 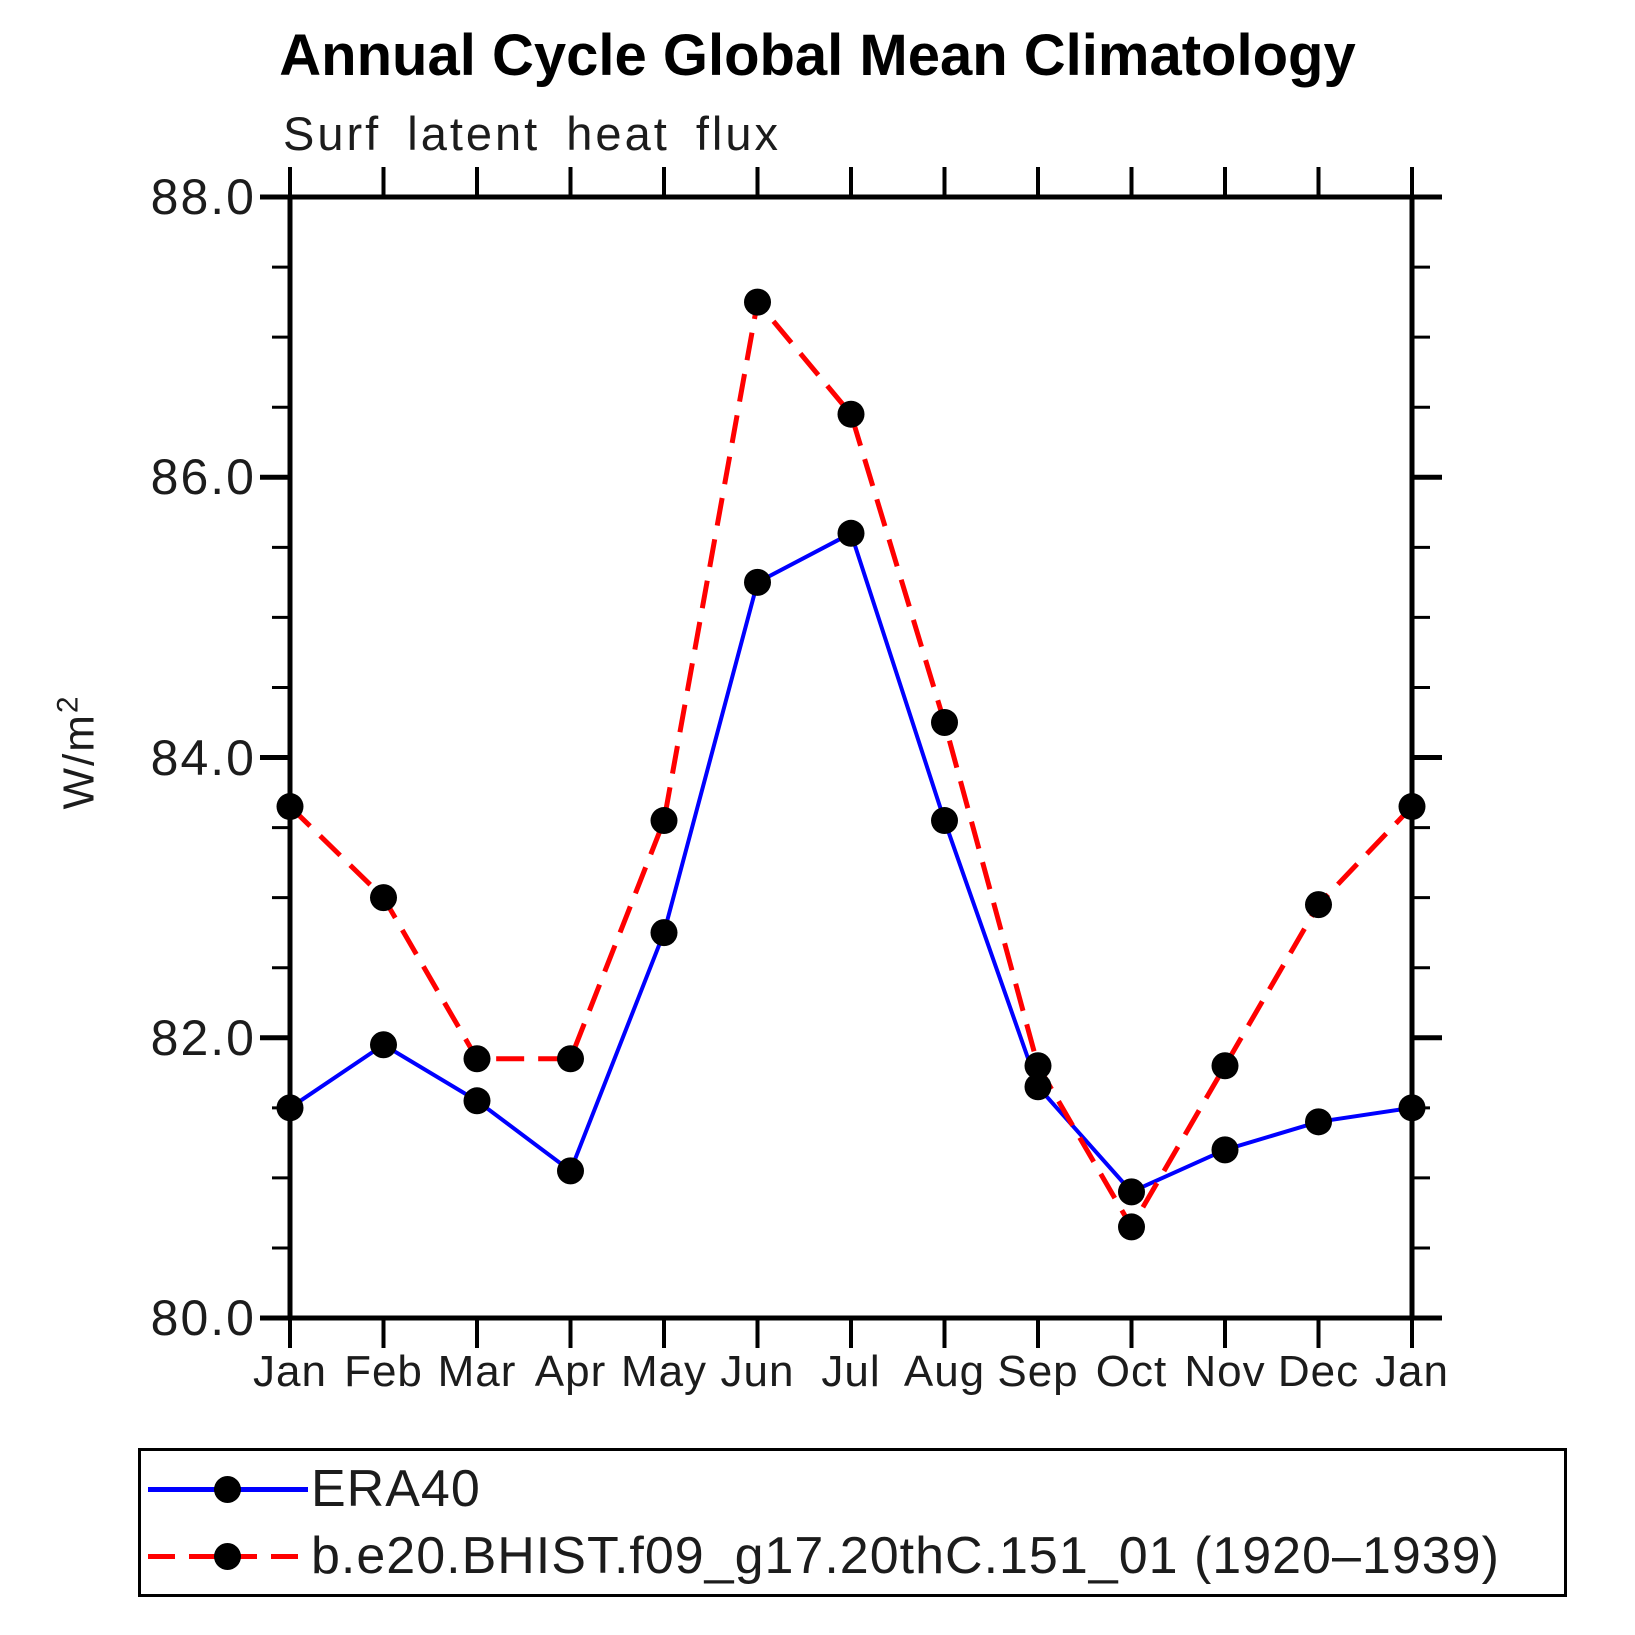 I want to click on x-tick-label: Oct, so click(x=1131, y=1371).